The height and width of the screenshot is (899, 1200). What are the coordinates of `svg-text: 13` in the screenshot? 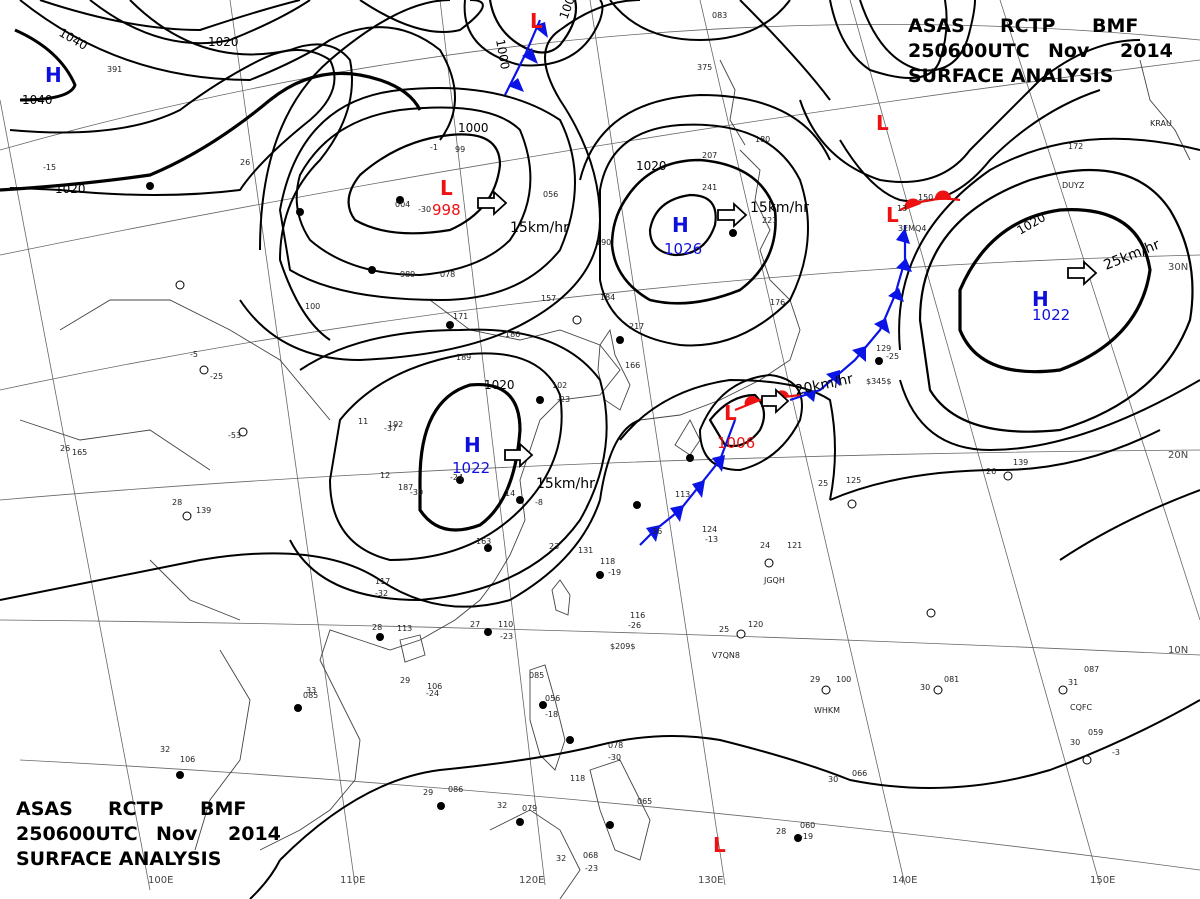 It's located at (902, 208).